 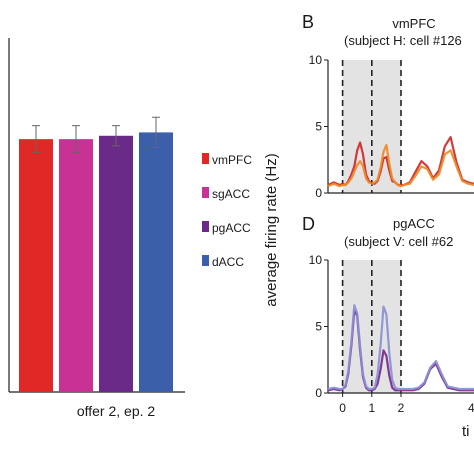 I want to click on panel-d-title: pgACC, so click(x=414, y=223).